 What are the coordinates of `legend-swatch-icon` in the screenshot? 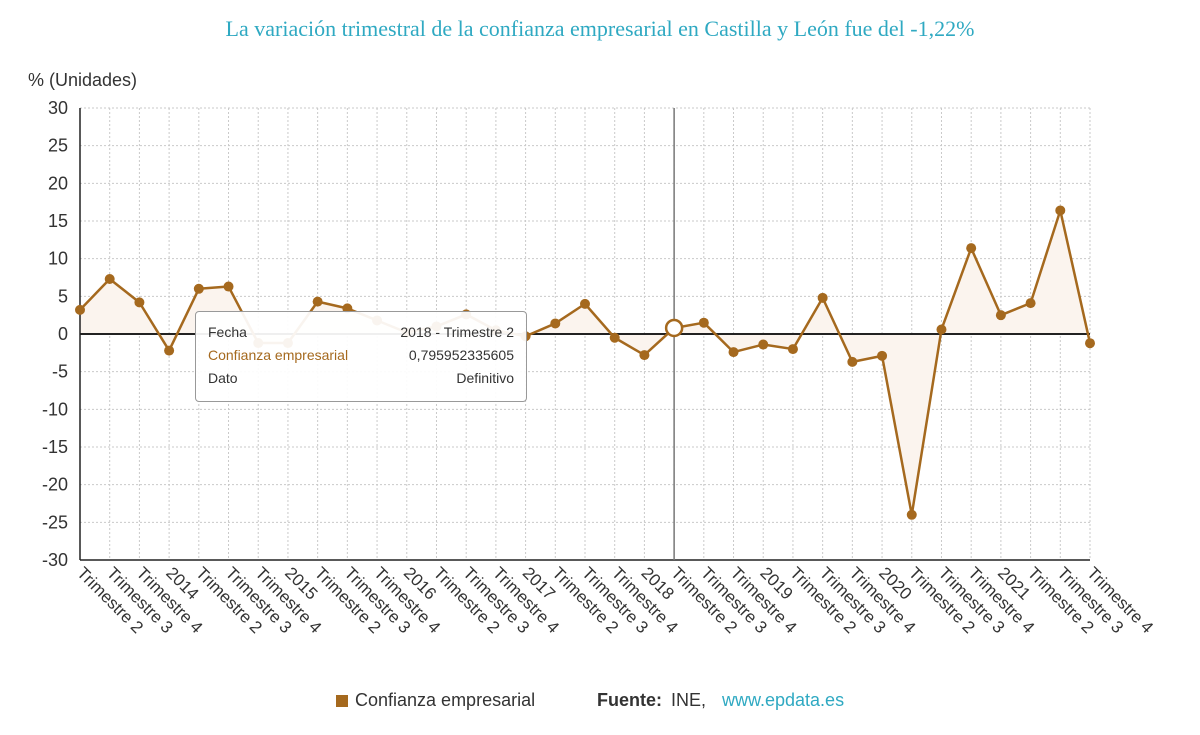 It's located at (342, 701).